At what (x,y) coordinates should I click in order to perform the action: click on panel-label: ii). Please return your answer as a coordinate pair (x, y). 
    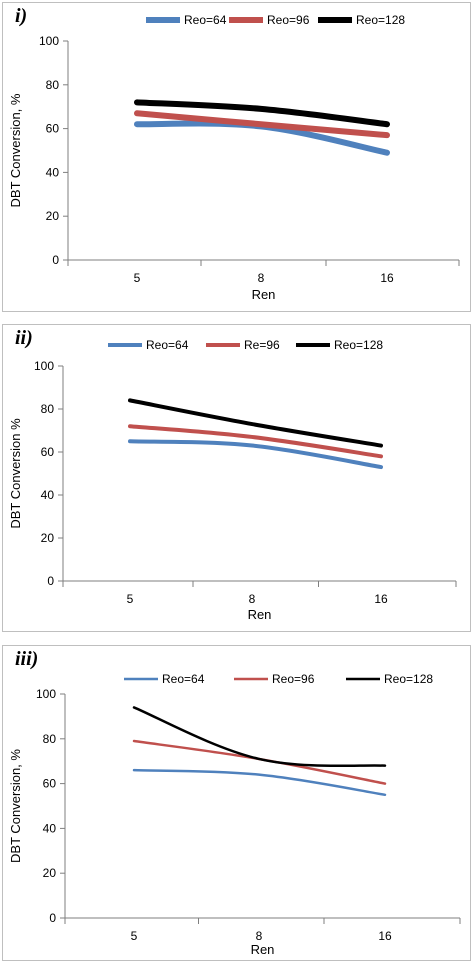
    Looking at the image, I should click on (24, 338).